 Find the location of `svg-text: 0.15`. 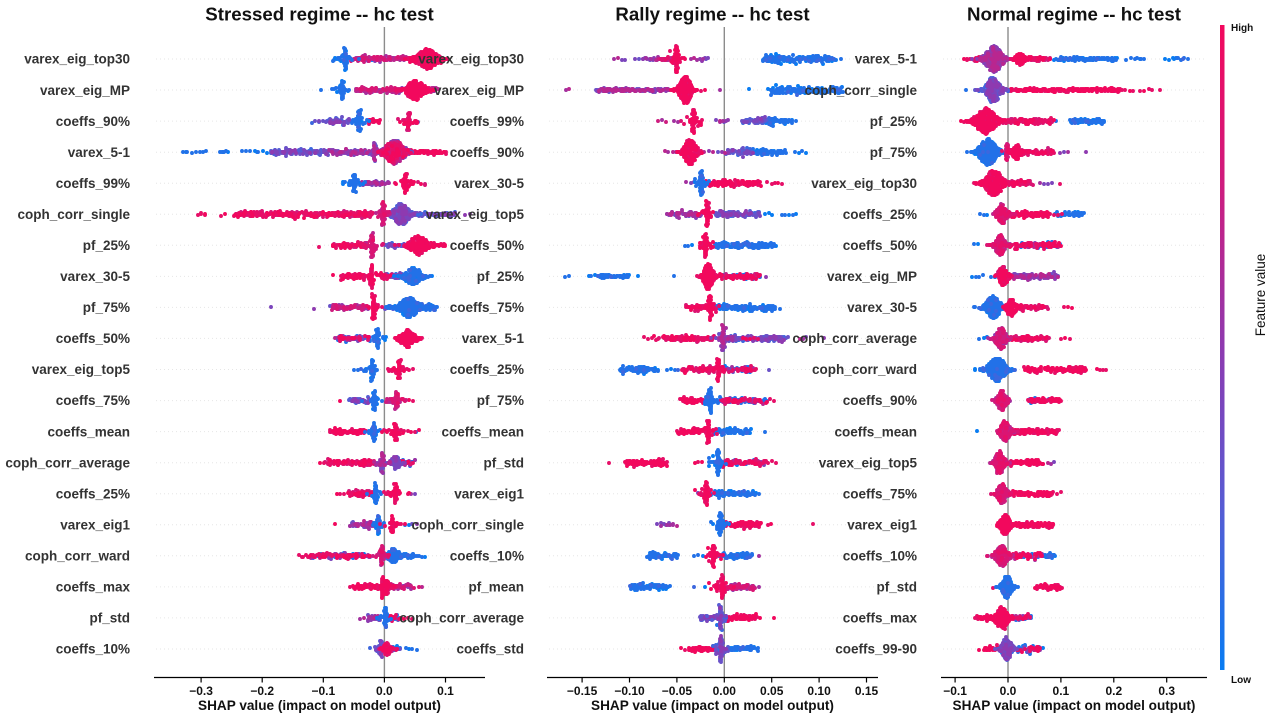

svg-text: 0.15 is located at coordinates (867, 691).